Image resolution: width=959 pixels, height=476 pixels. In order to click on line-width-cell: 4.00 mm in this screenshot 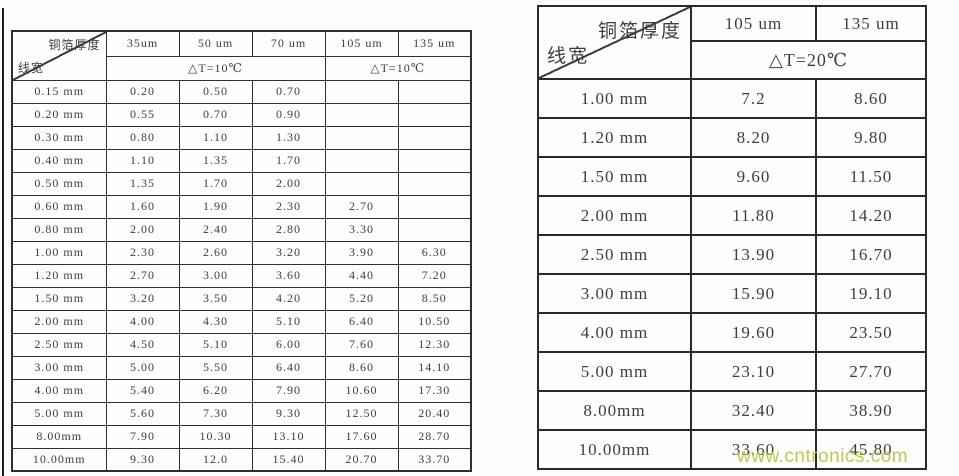, I will do `click(614, 332)`.